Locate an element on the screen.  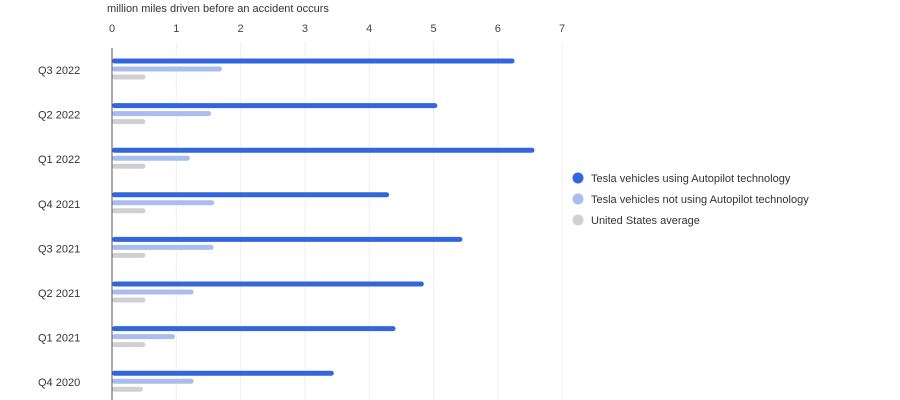
legend-label: United States average is located at coordinates (645, 221).